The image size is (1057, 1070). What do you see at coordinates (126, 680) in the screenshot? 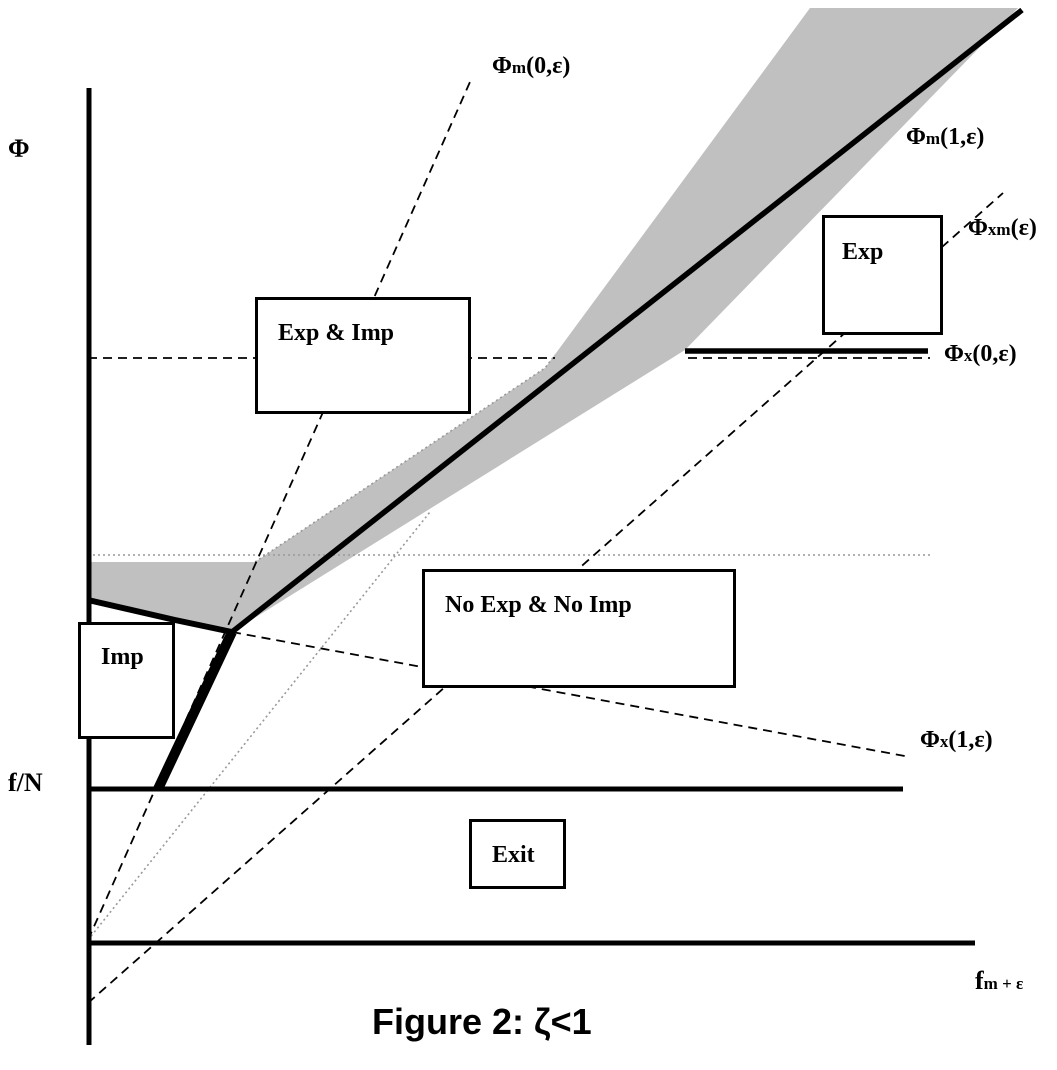
I see `region-imp-box` at bounding box center [126, 680].